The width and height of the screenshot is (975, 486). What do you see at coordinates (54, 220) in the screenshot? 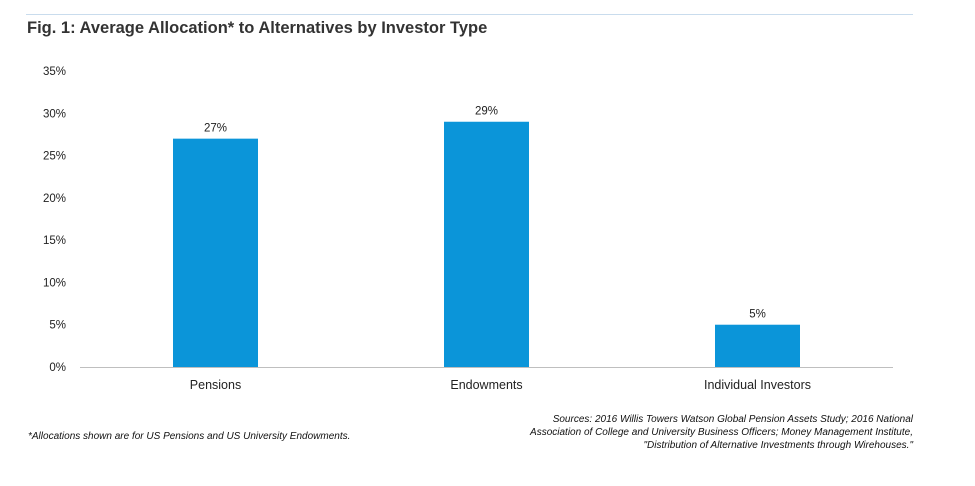
I see `y-axis-ticks: 0% 5% 10% 15% 20% 25% 30% 35%` at bounding box center [54, 220].